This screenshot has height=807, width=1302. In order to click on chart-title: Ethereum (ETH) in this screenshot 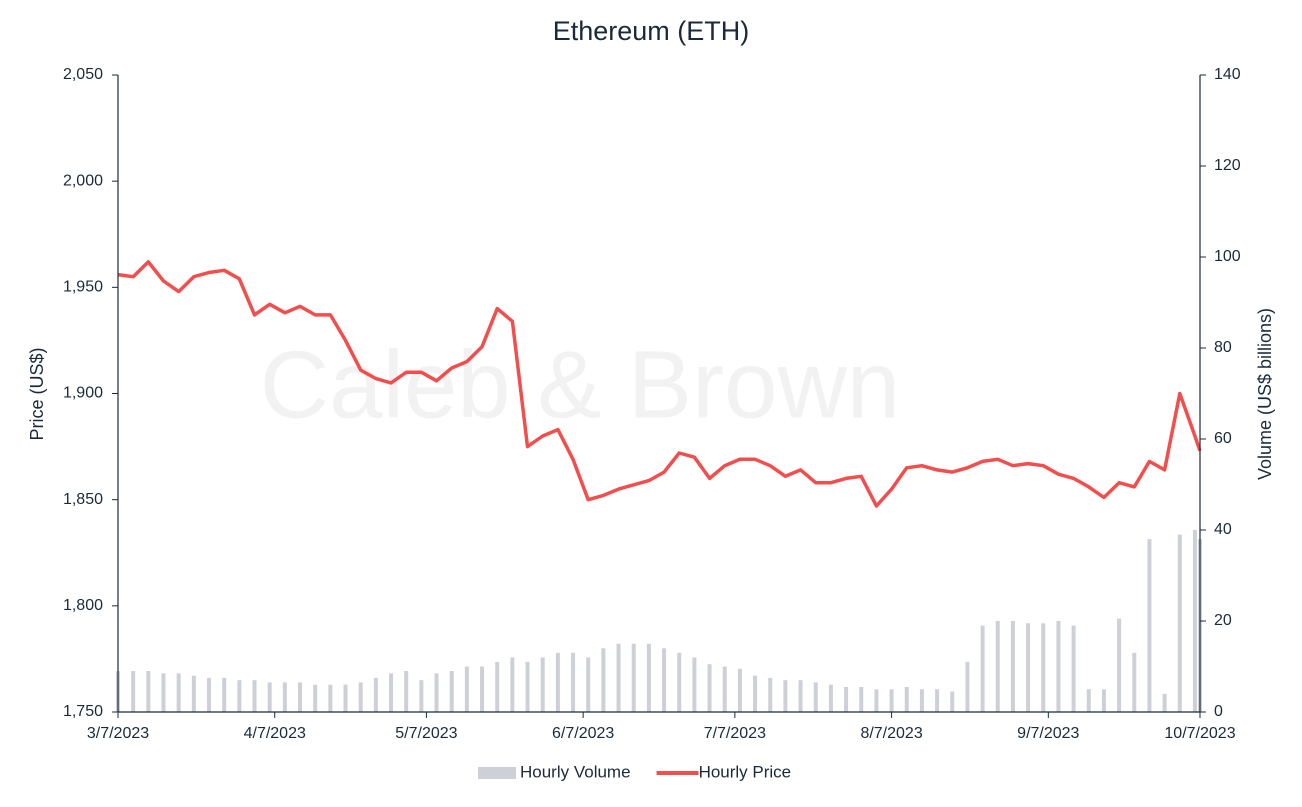, I will do `click(651, 31)`.